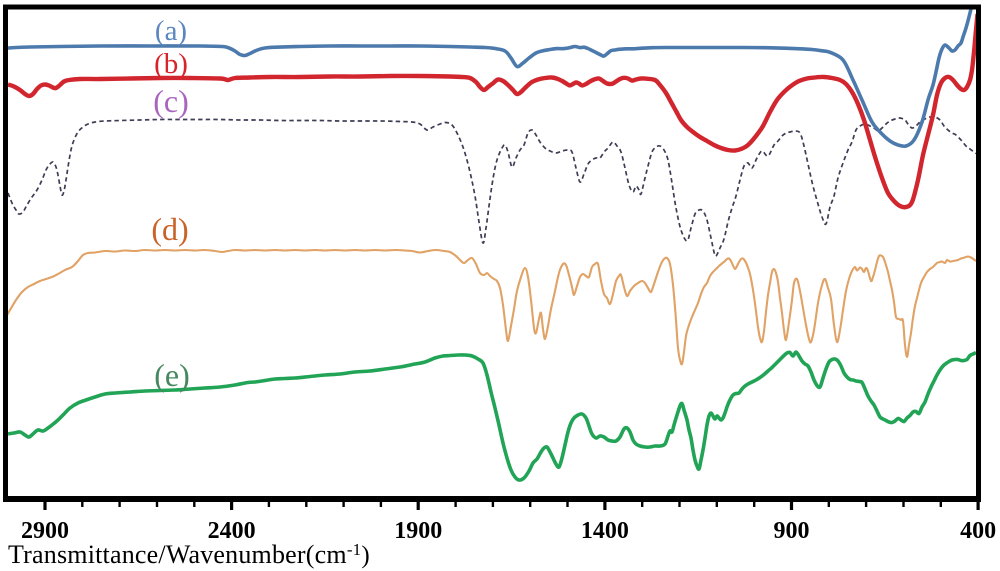  What do you see at coordinates (45, 531) in the screenshot?
I see `svg-text: 2900` at bounding box center [45, 531].